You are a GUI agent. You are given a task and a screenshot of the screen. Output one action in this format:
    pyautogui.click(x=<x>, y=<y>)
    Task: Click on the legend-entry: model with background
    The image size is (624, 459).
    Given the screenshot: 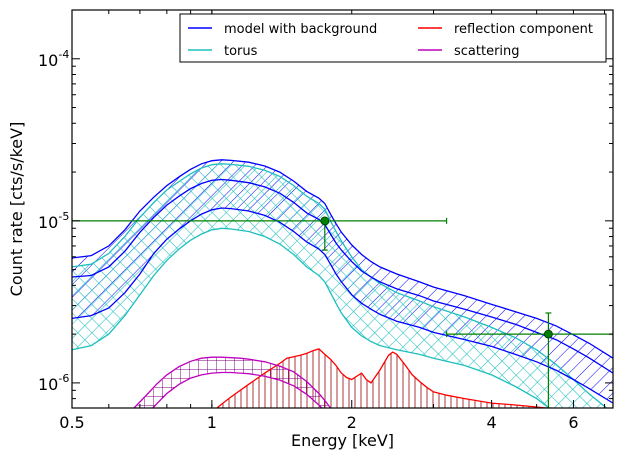 What is the action you would take?
    pyautogui.click(x=282, y=29)
    